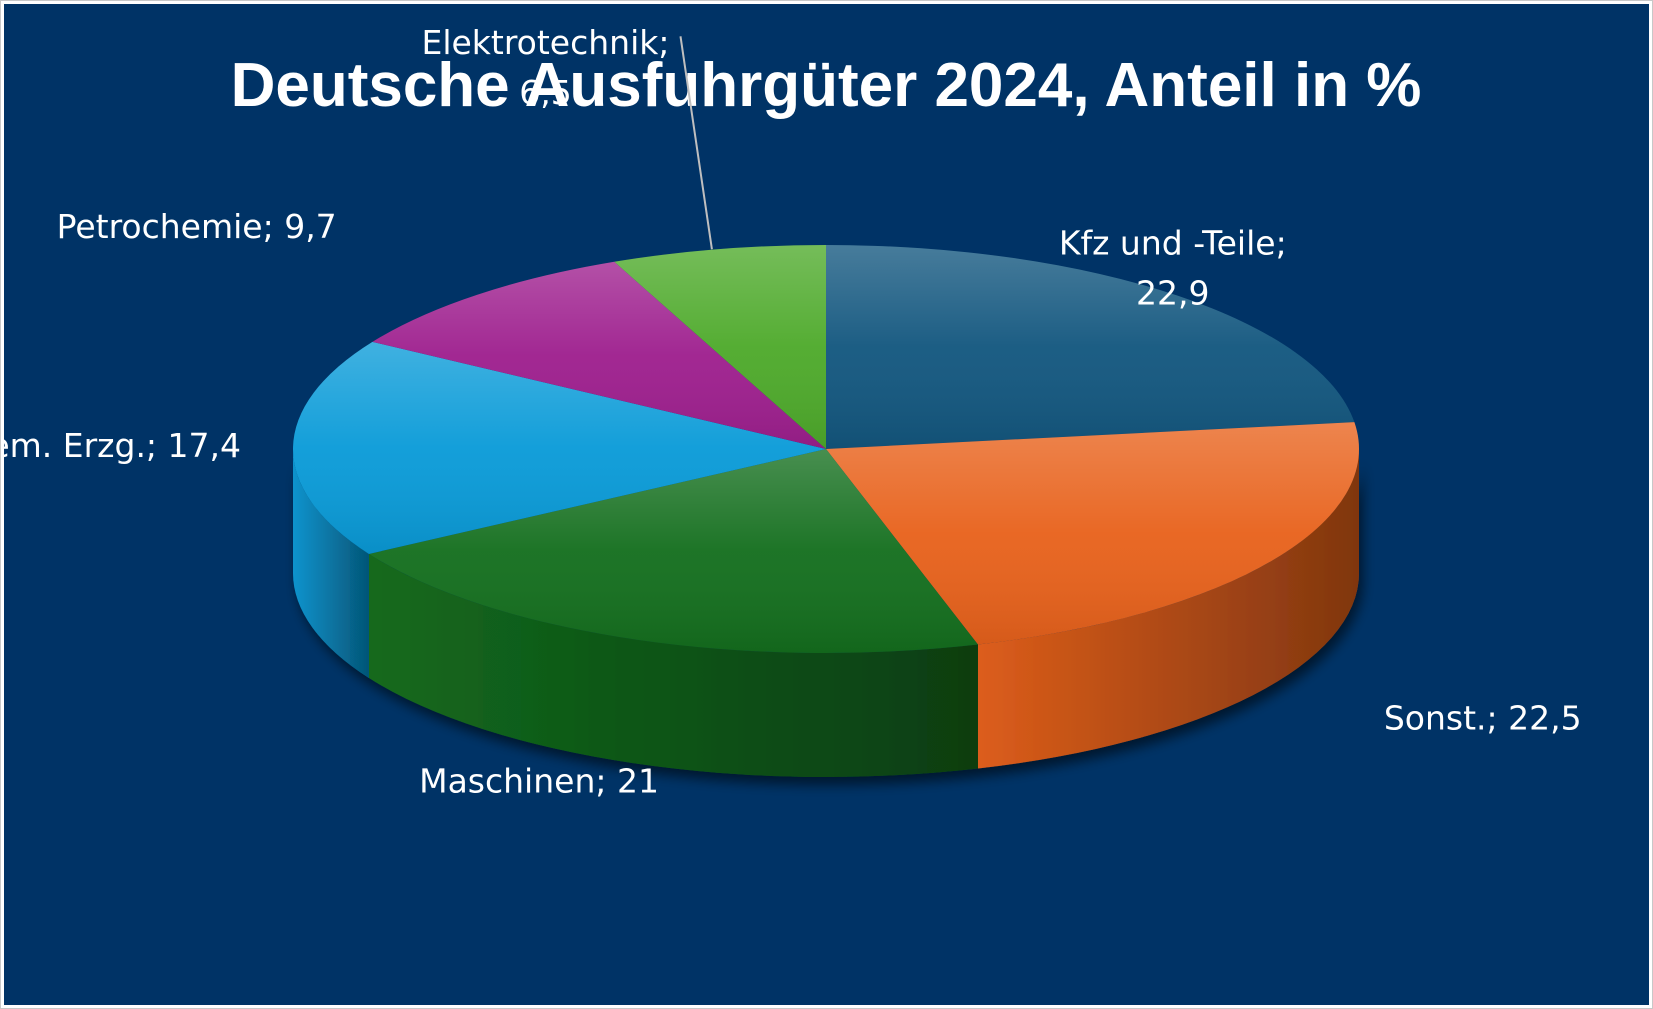  What do you see at coordinates (545, 92) in the screenshot?
I see `data-label-elektrotechnik-line-2: 6,5` at bounding box center [545, 92].